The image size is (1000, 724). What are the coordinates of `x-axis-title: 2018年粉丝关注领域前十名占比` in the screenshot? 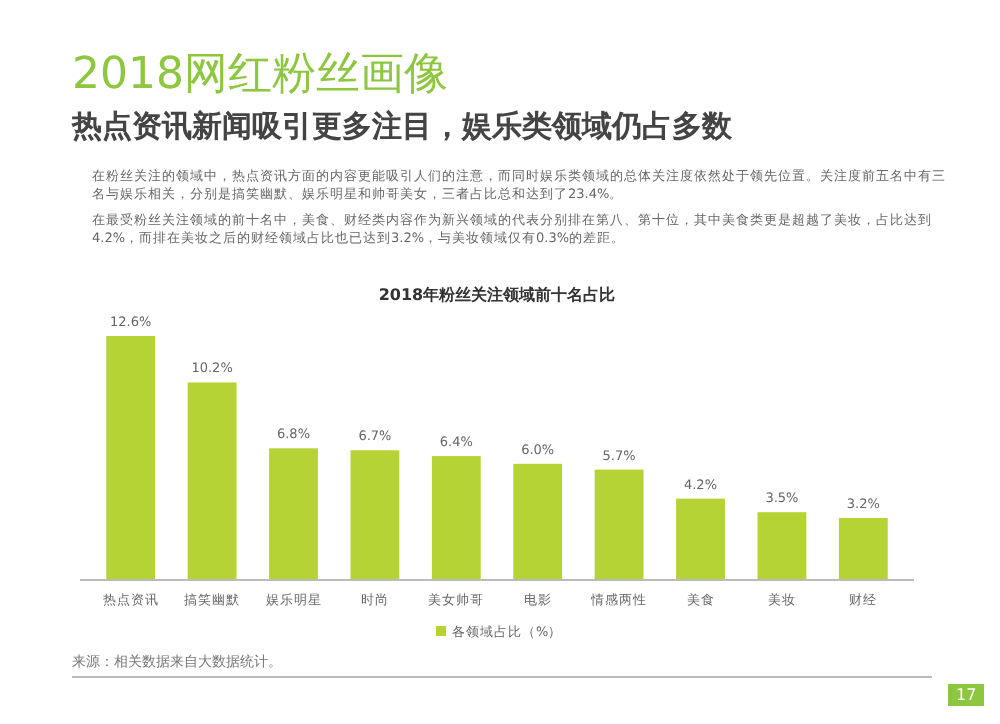 It's located at (497, 295).